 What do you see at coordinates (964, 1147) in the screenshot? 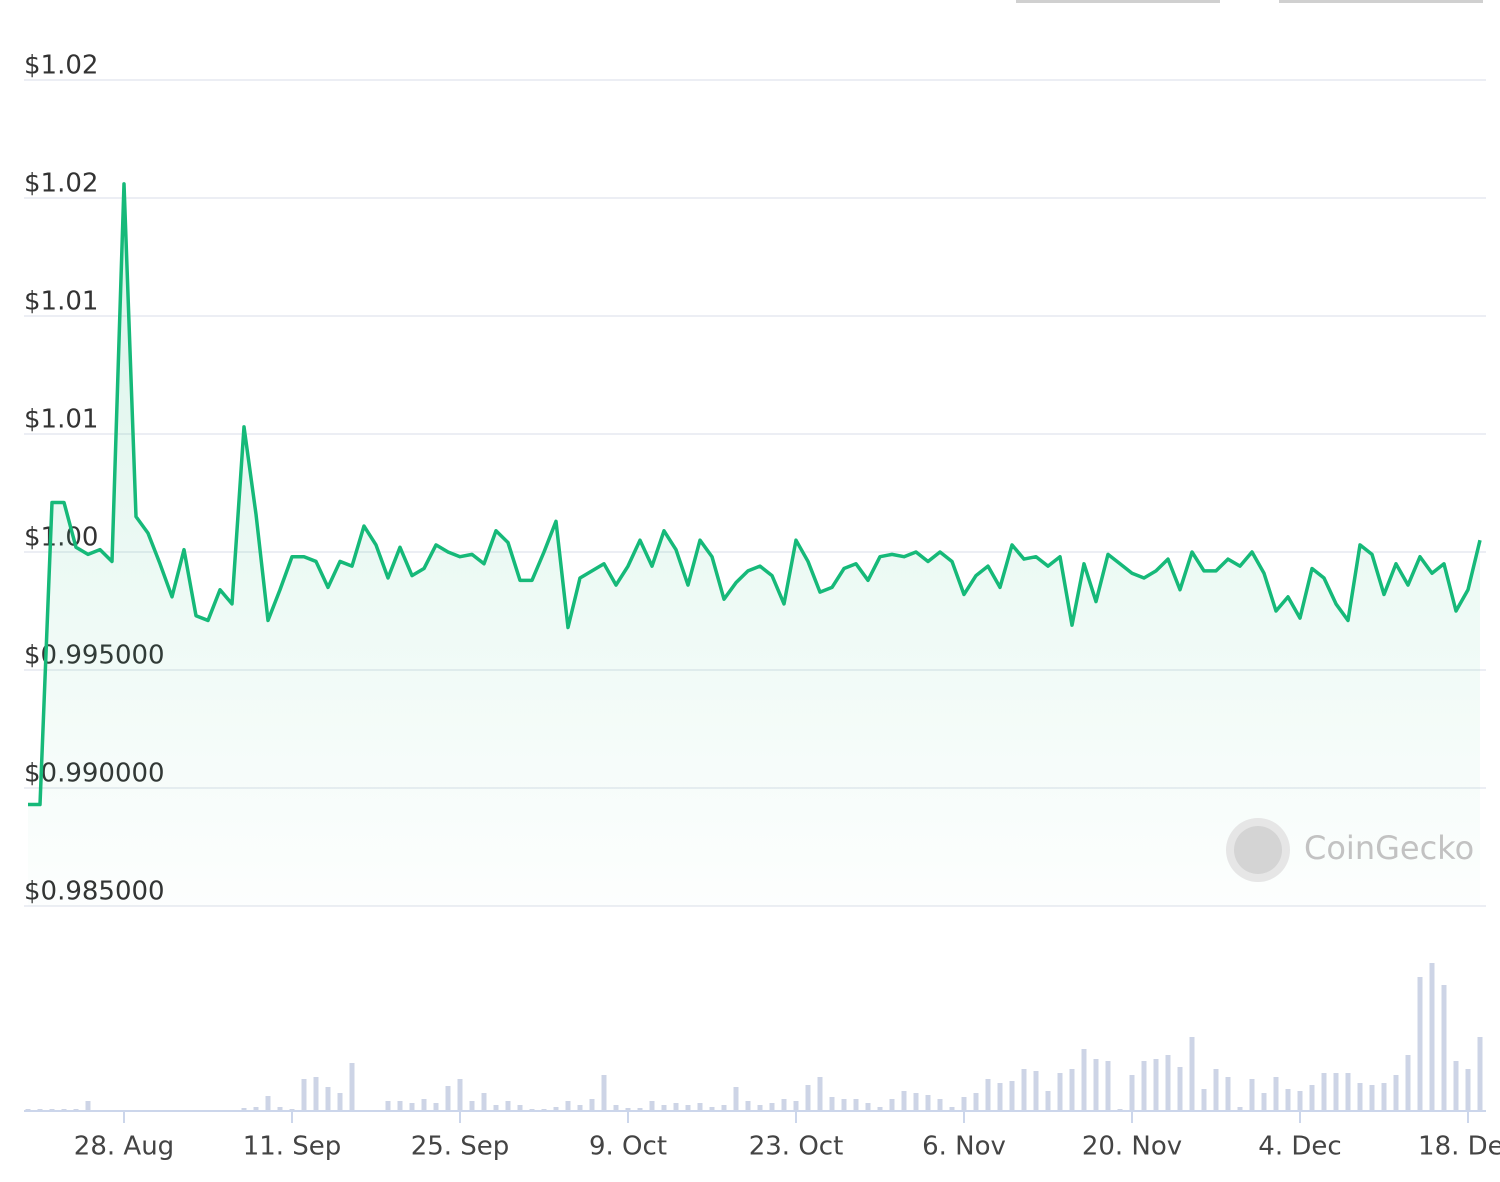
I see `x-tick-label: 6. Nov` at bounding box center [964, 1147].